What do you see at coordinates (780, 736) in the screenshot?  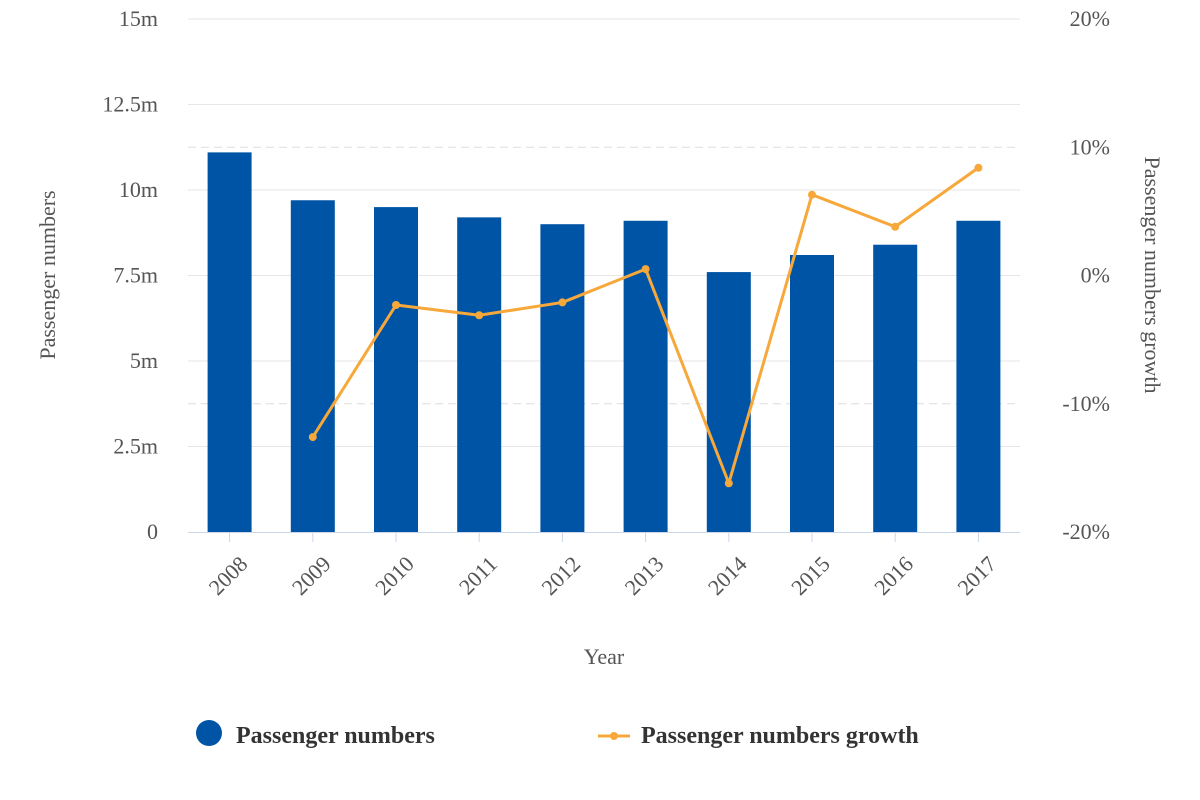 I see `legend-label-passenger-numbers-growth: Passenger numbers growth` at bounding box center [780, 736].